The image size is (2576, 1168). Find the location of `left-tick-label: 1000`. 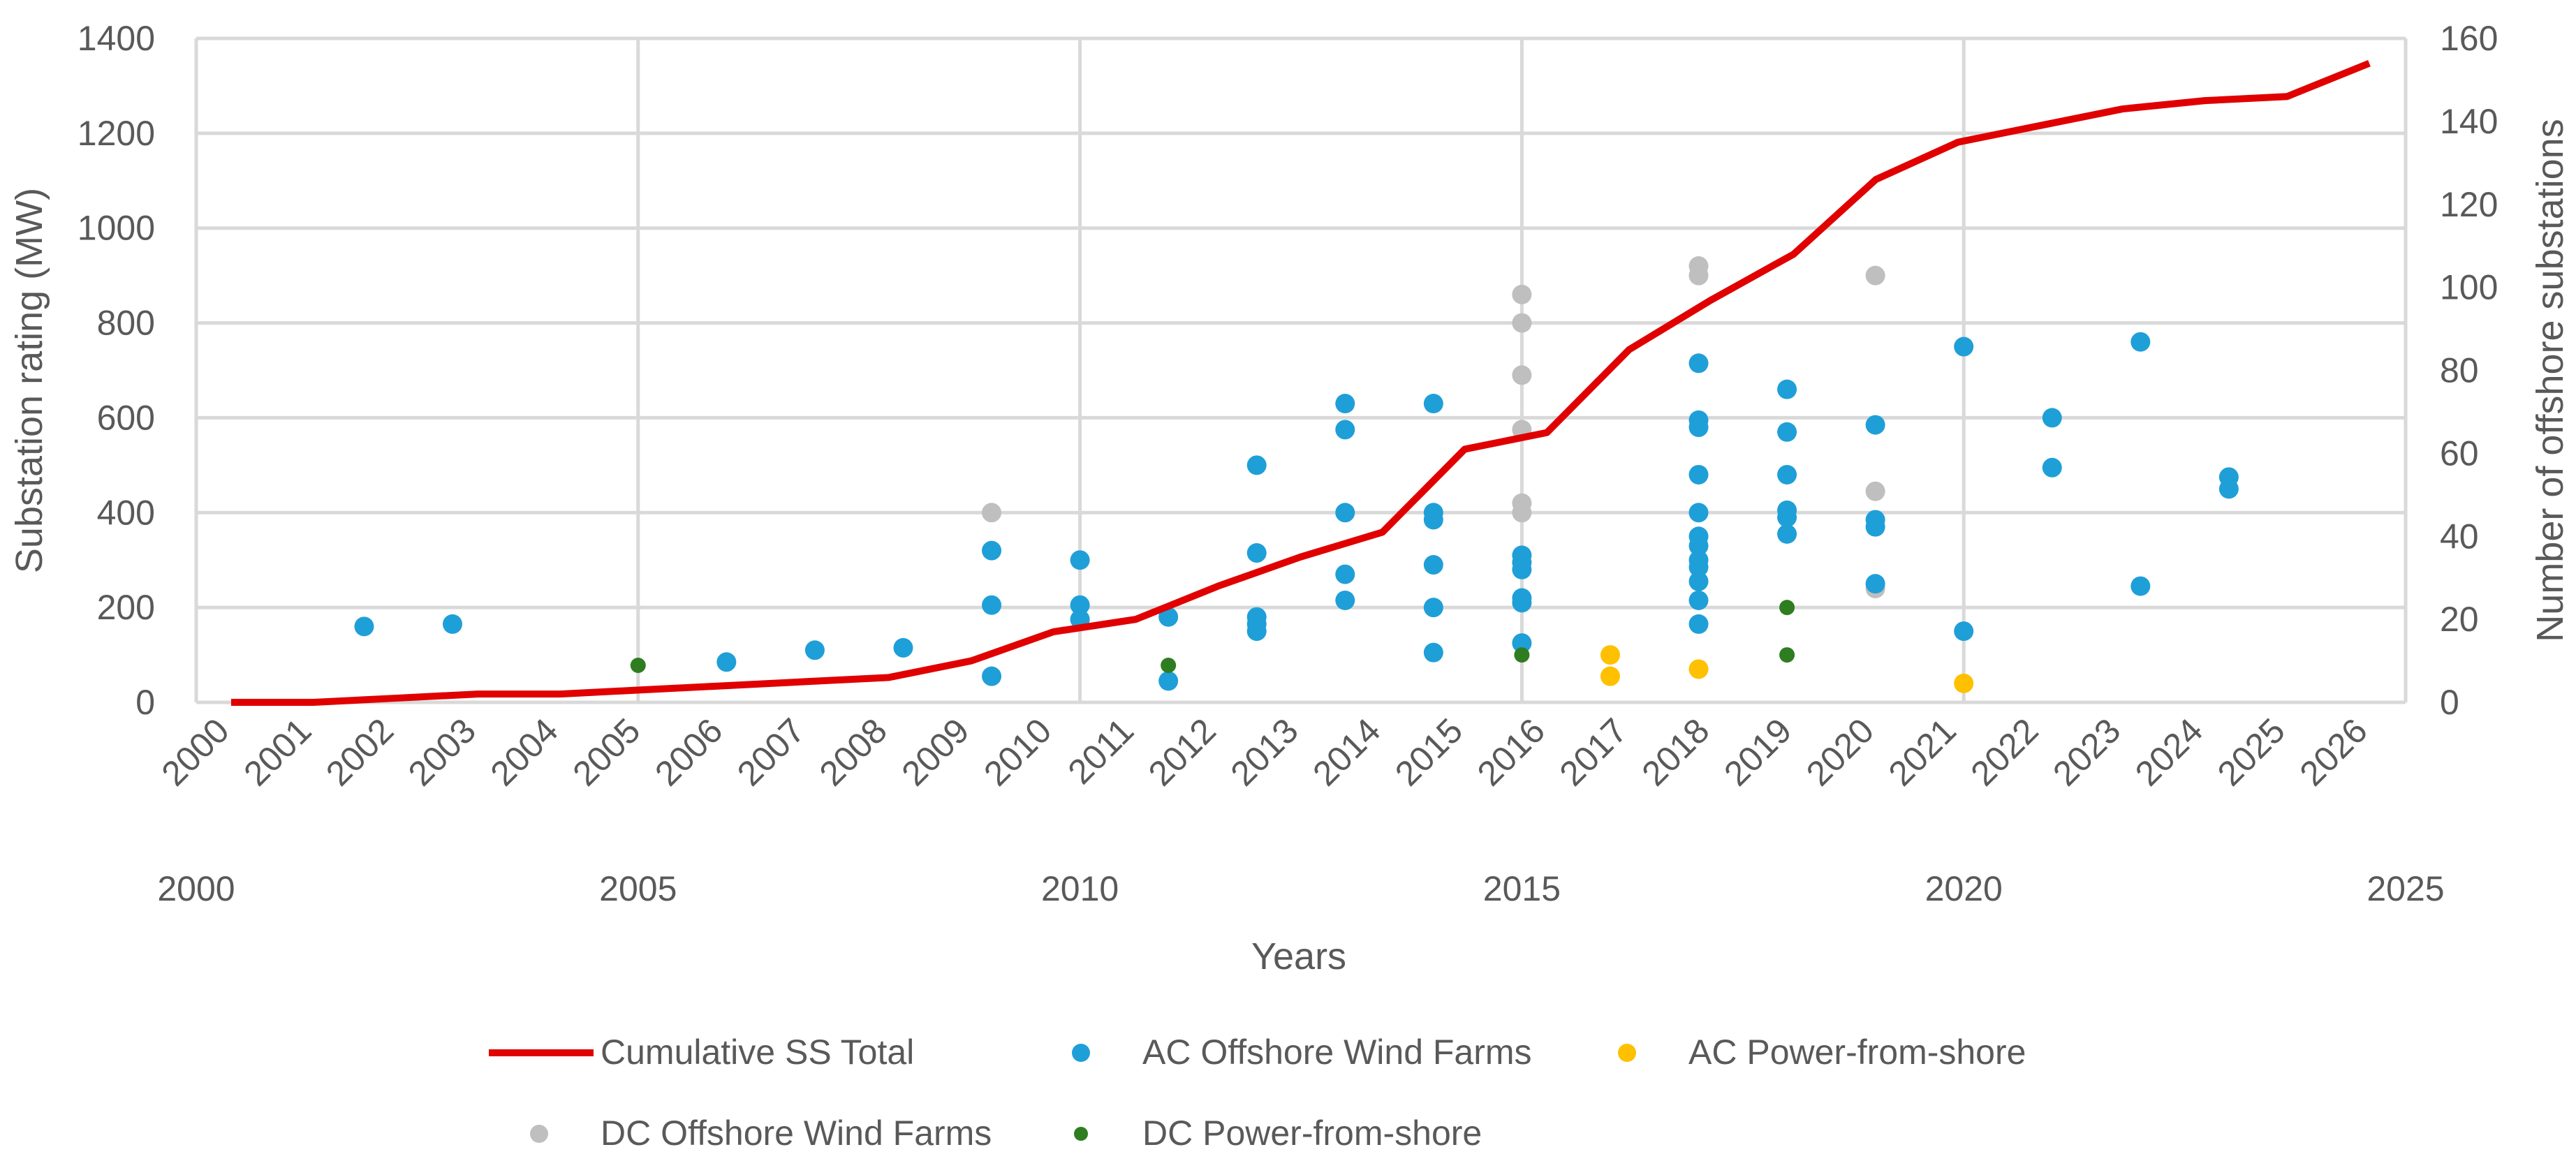

left-tick-label: 1000 is located at coordinates (116, 228).